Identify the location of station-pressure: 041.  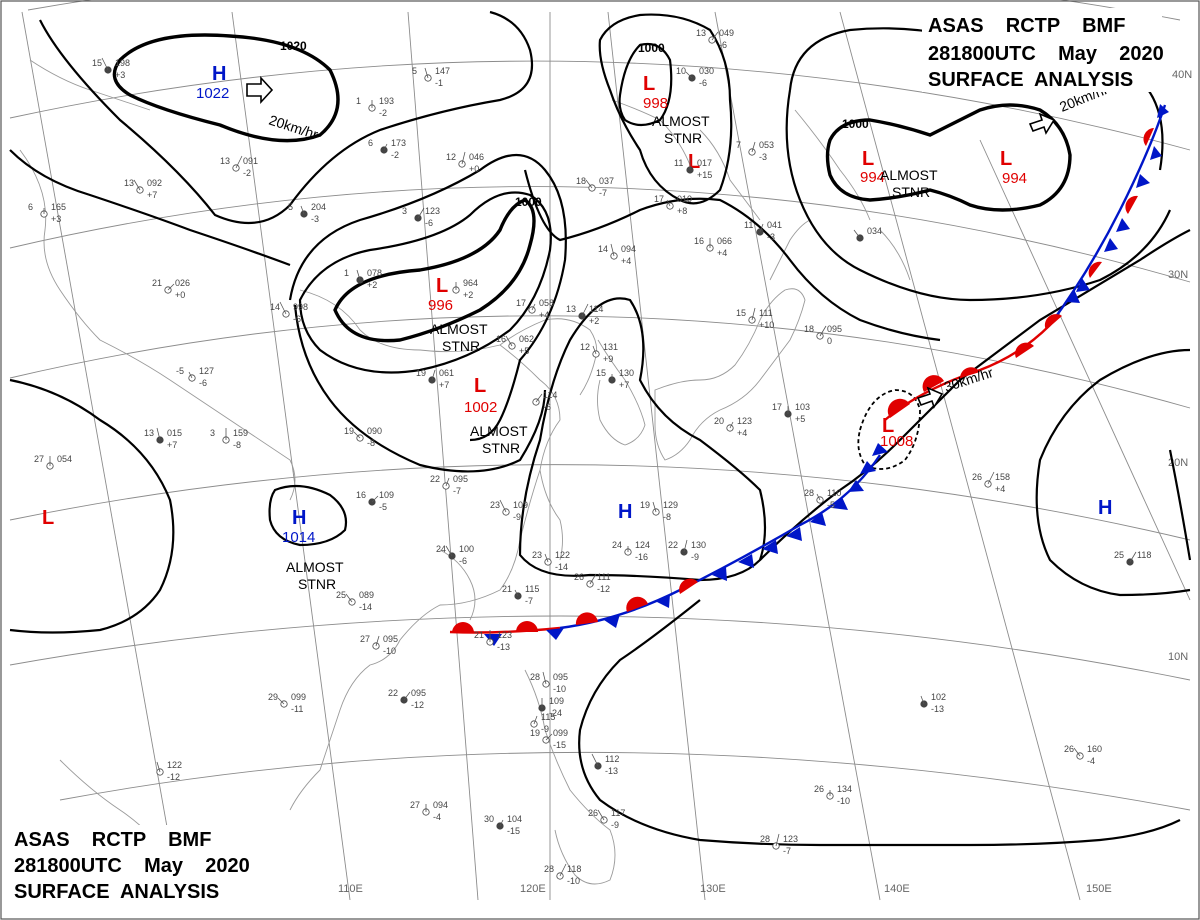
(774, 225).